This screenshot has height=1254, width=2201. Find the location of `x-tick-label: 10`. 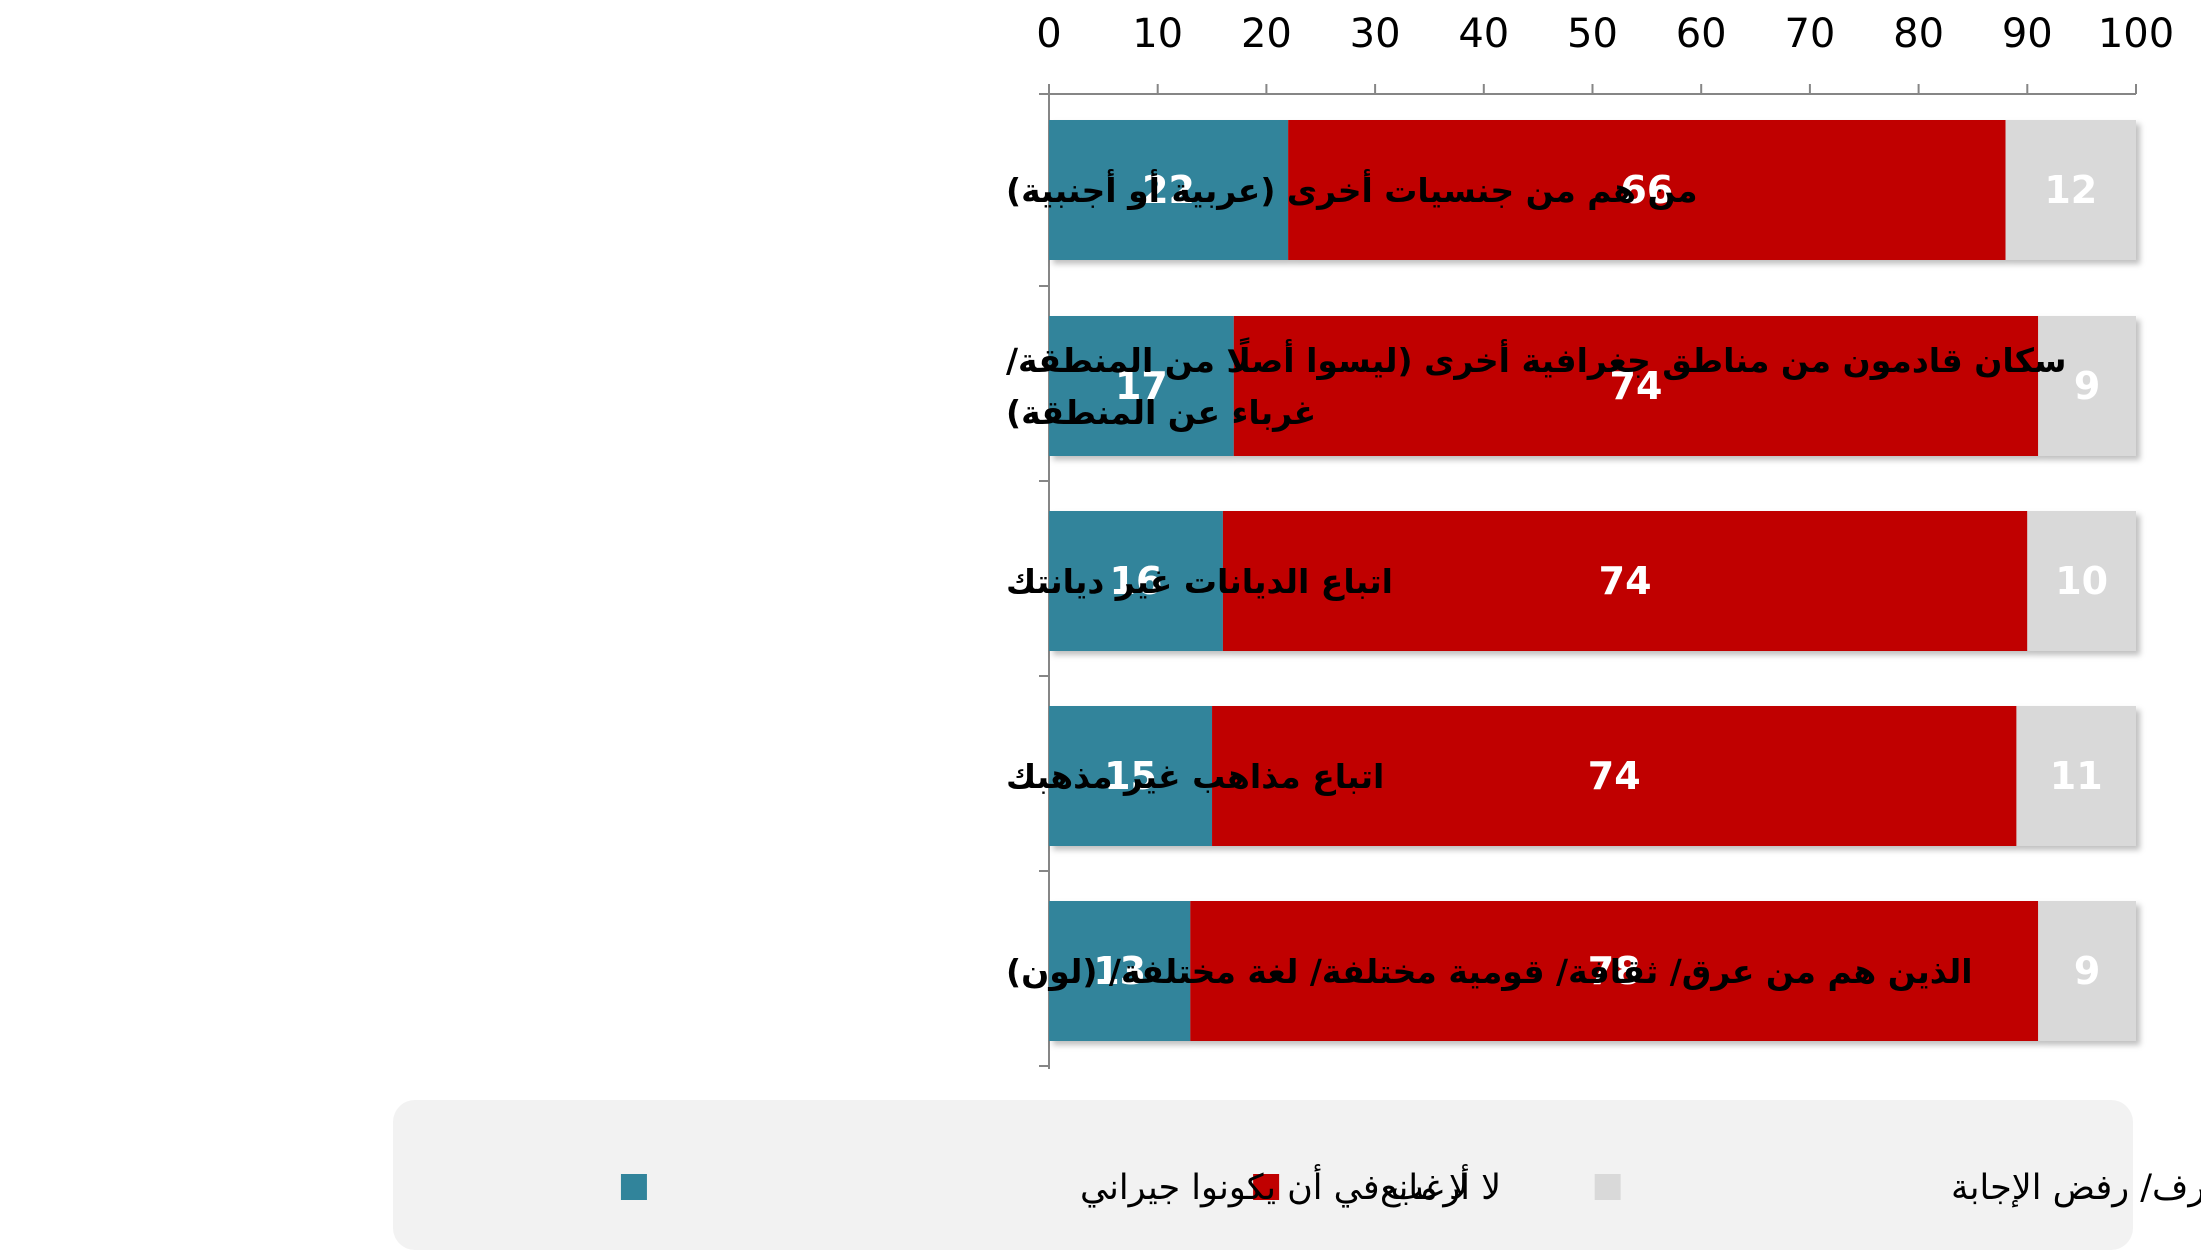

x-tick-label: 10 is located at coordinates (1157, 34).